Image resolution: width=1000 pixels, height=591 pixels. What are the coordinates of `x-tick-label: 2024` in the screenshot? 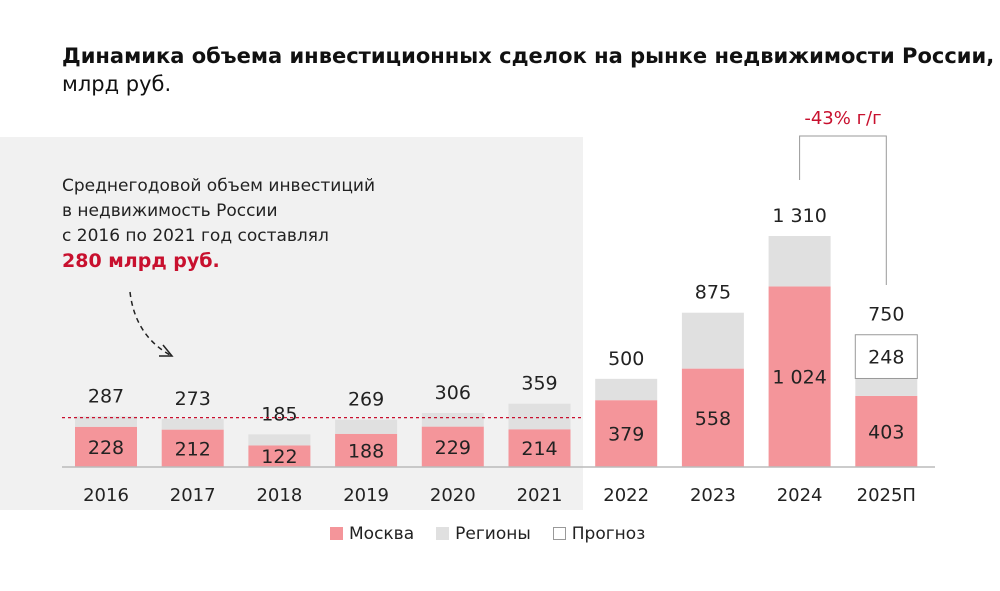 It's located at (800, 495).